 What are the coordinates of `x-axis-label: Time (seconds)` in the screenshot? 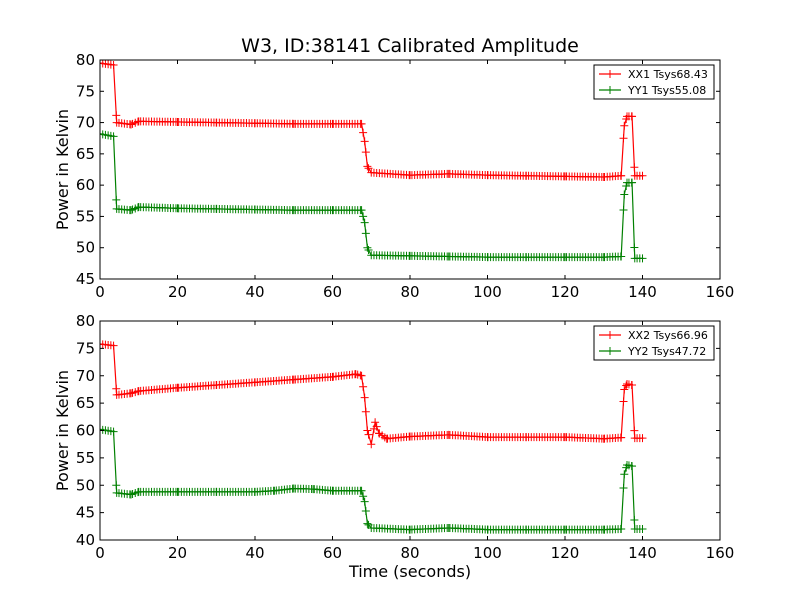 It's located at (409, 571).